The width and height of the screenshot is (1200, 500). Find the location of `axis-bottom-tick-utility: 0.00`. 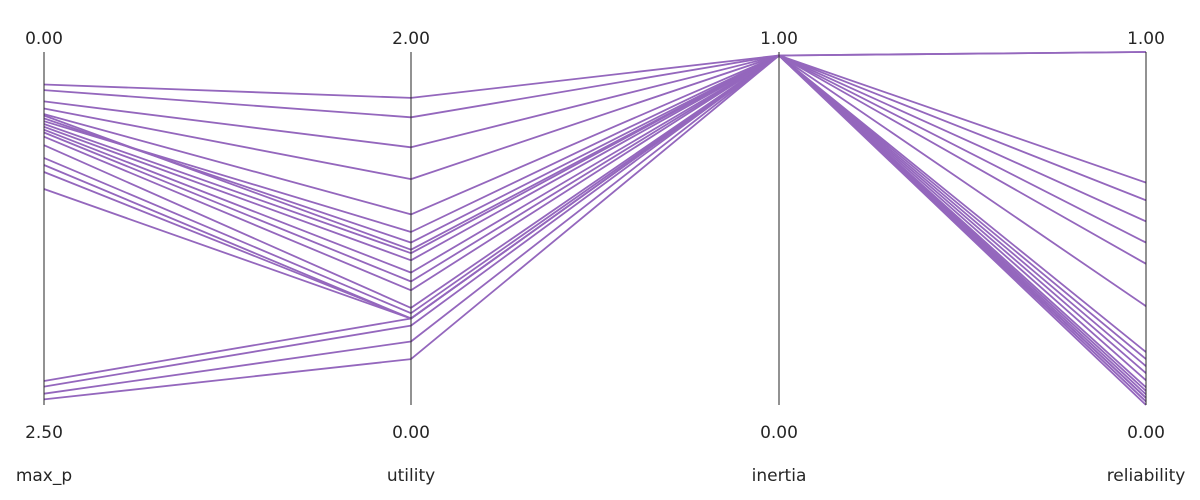

axis-bottom-tick-utility: 0.00 is located at coordinates (411, 433).